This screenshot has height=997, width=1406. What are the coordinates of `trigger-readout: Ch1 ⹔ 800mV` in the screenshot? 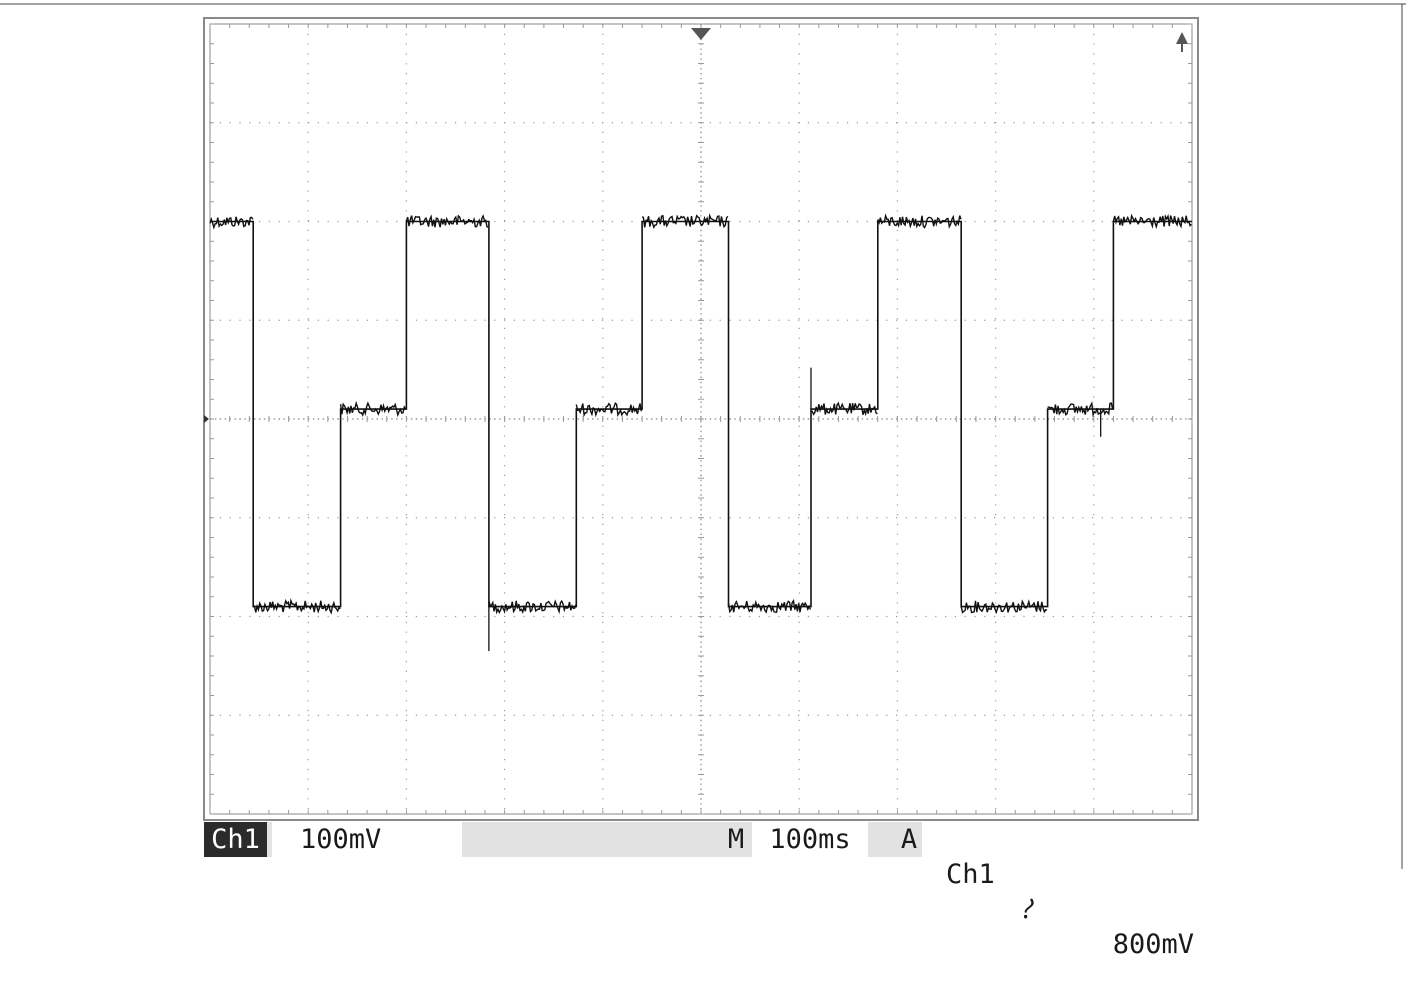 It's located at (1060, 891).